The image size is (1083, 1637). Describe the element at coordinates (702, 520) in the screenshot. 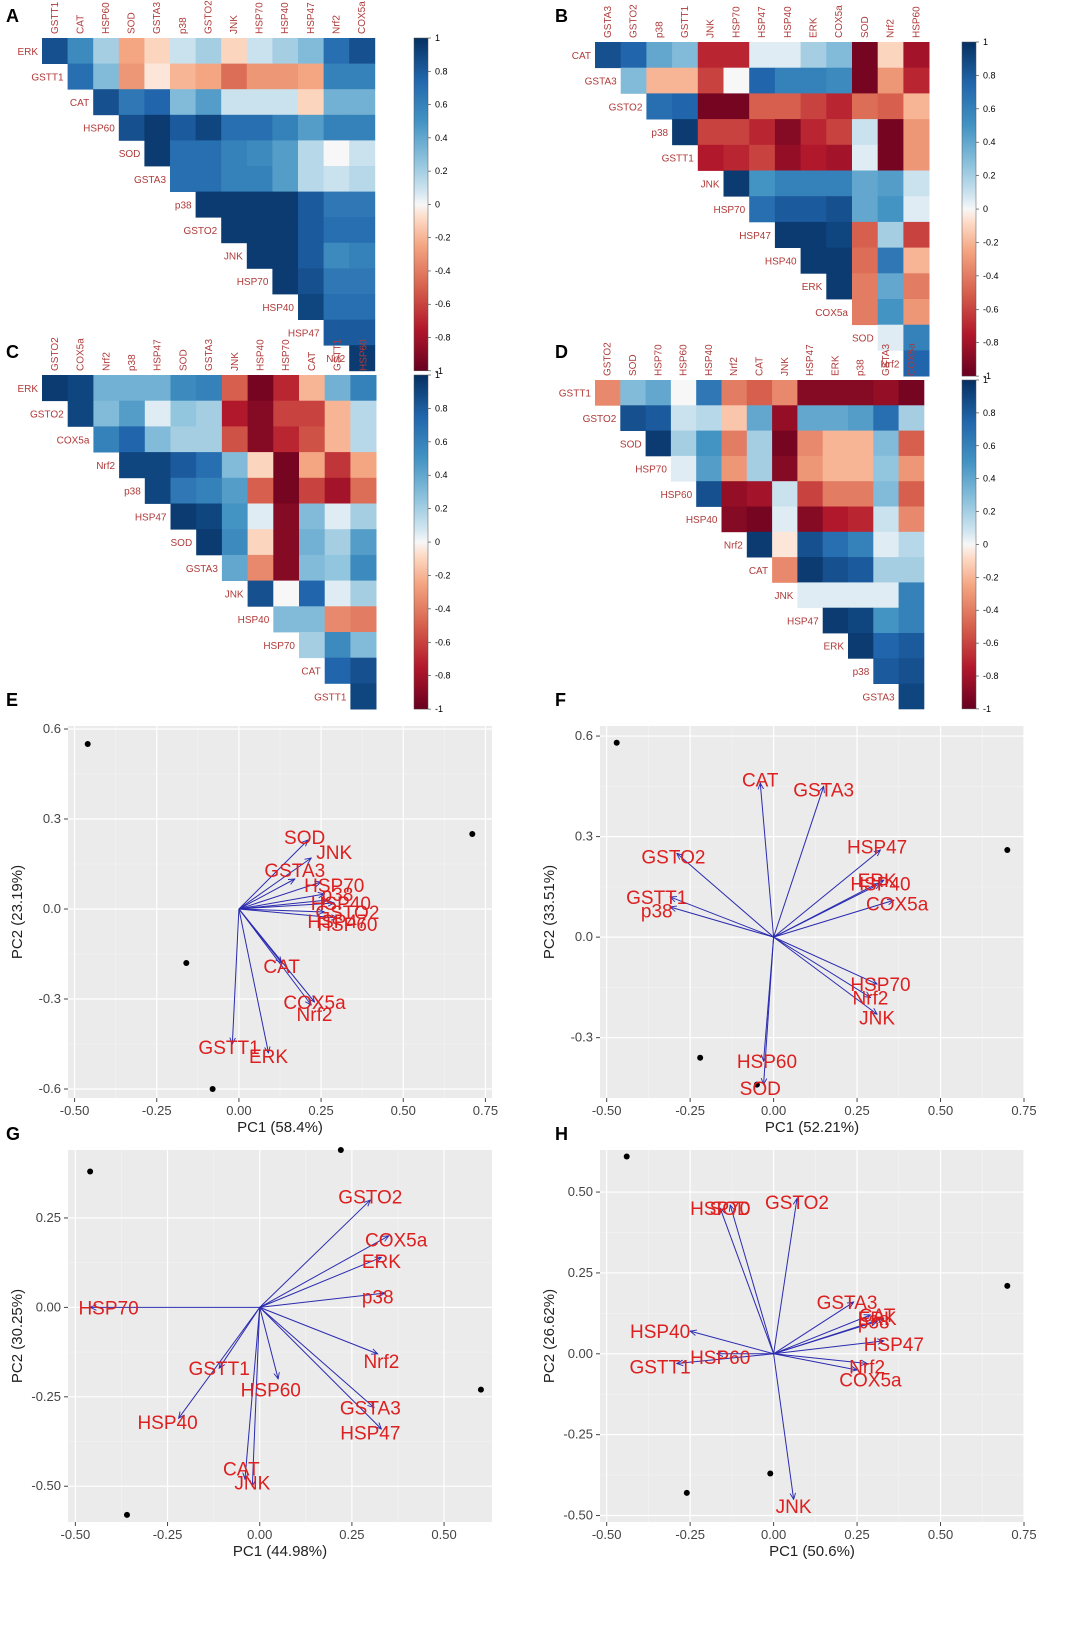

I see `heatmap-row-label: HSP40` at that location.